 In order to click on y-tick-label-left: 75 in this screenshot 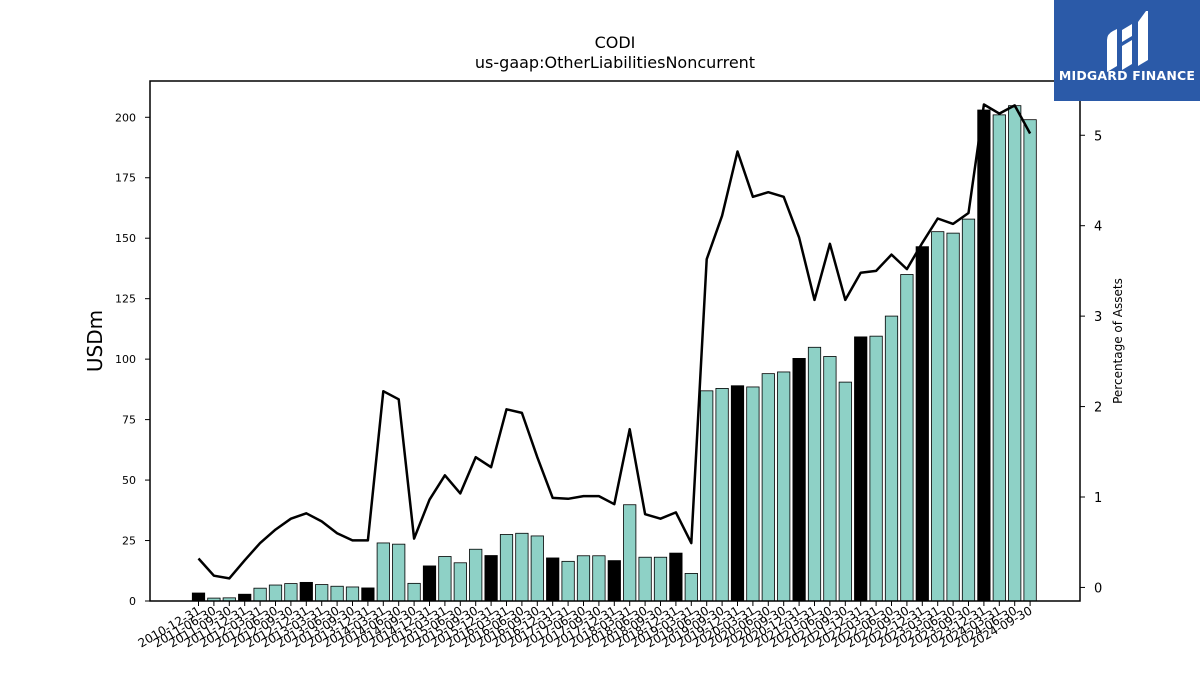, I will do `click(129, 420)`.